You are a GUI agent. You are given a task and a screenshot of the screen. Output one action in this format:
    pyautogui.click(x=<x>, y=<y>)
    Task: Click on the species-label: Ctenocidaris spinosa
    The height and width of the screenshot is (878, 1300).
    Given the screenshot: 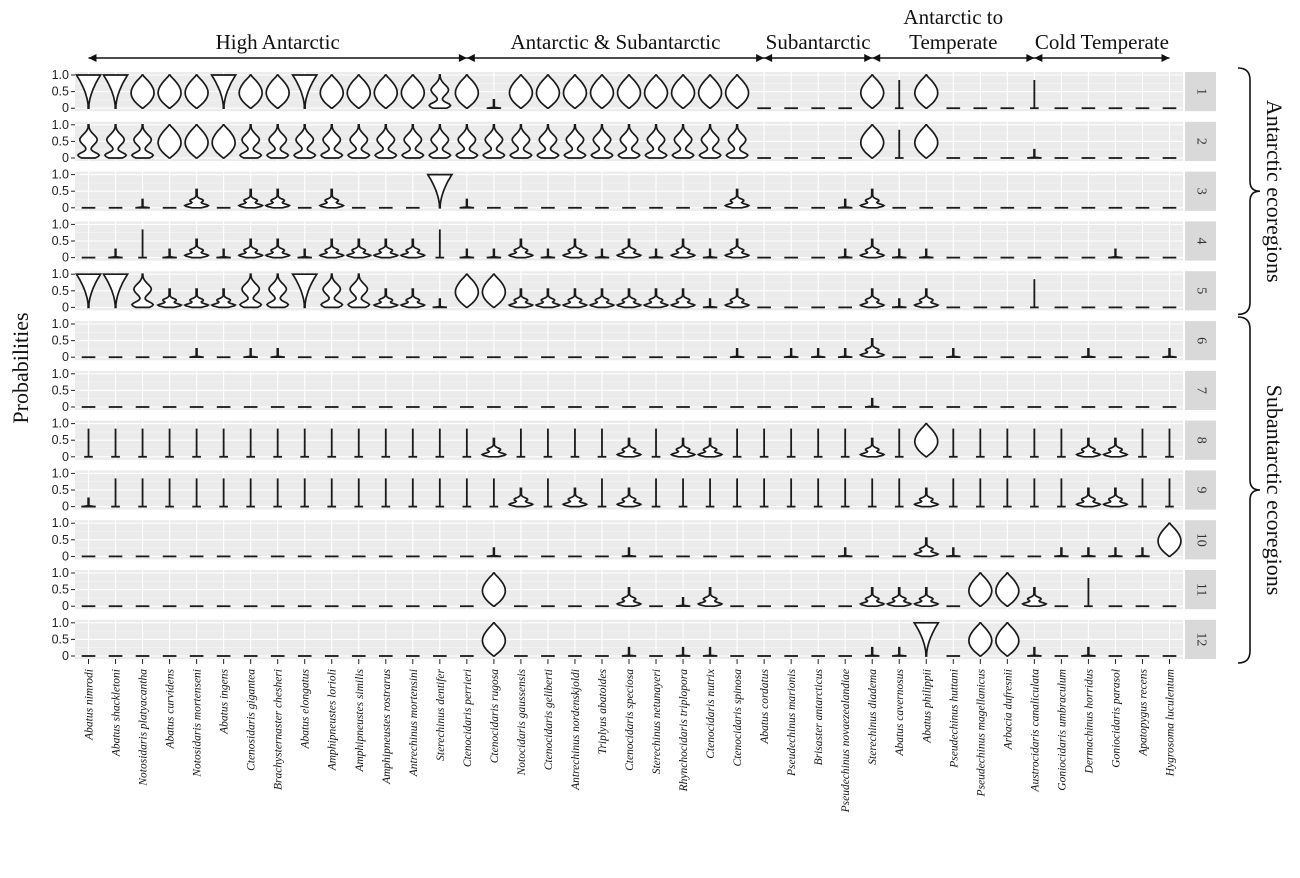 What is the action you would take?
    pyautogui.click(x=738, y=718)
    